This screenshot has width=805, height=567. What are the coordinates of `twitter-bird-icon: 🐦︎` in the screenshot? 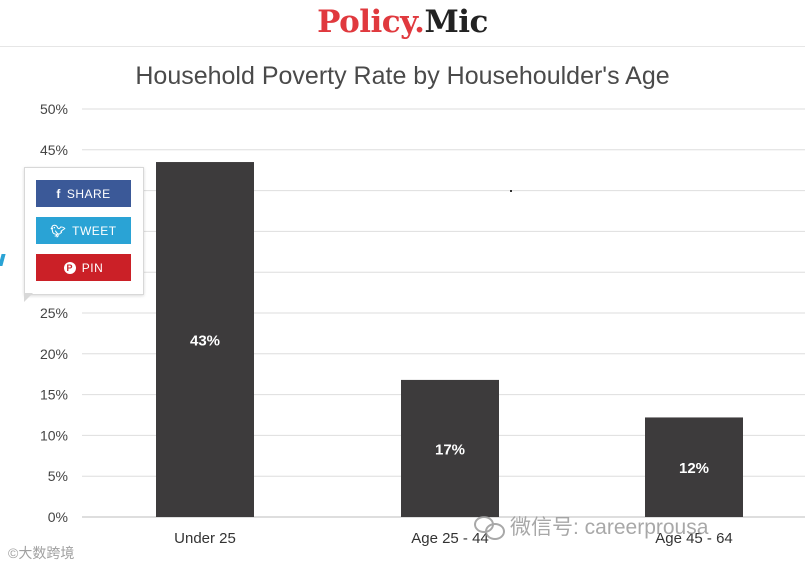 It's located at (58, 230).